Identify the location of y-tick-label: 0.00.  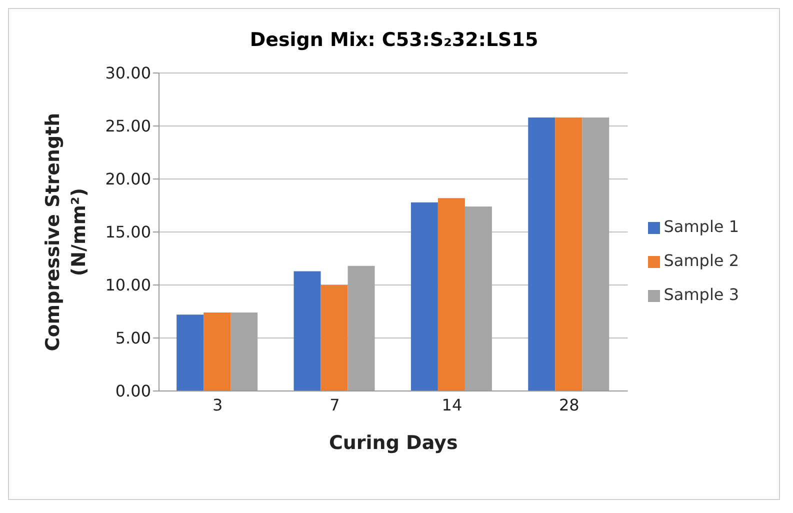
(133, 391).